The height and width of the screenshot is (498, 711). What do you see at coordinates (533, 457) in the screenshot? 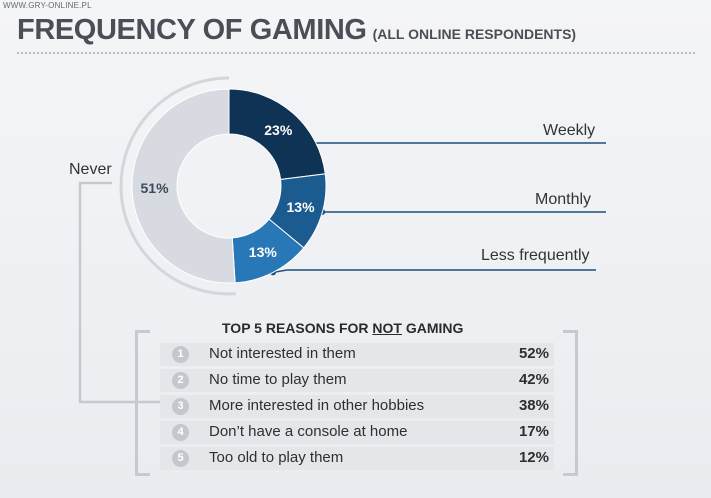
I see `reason-value: 12%` at bounding box center [533, 457].